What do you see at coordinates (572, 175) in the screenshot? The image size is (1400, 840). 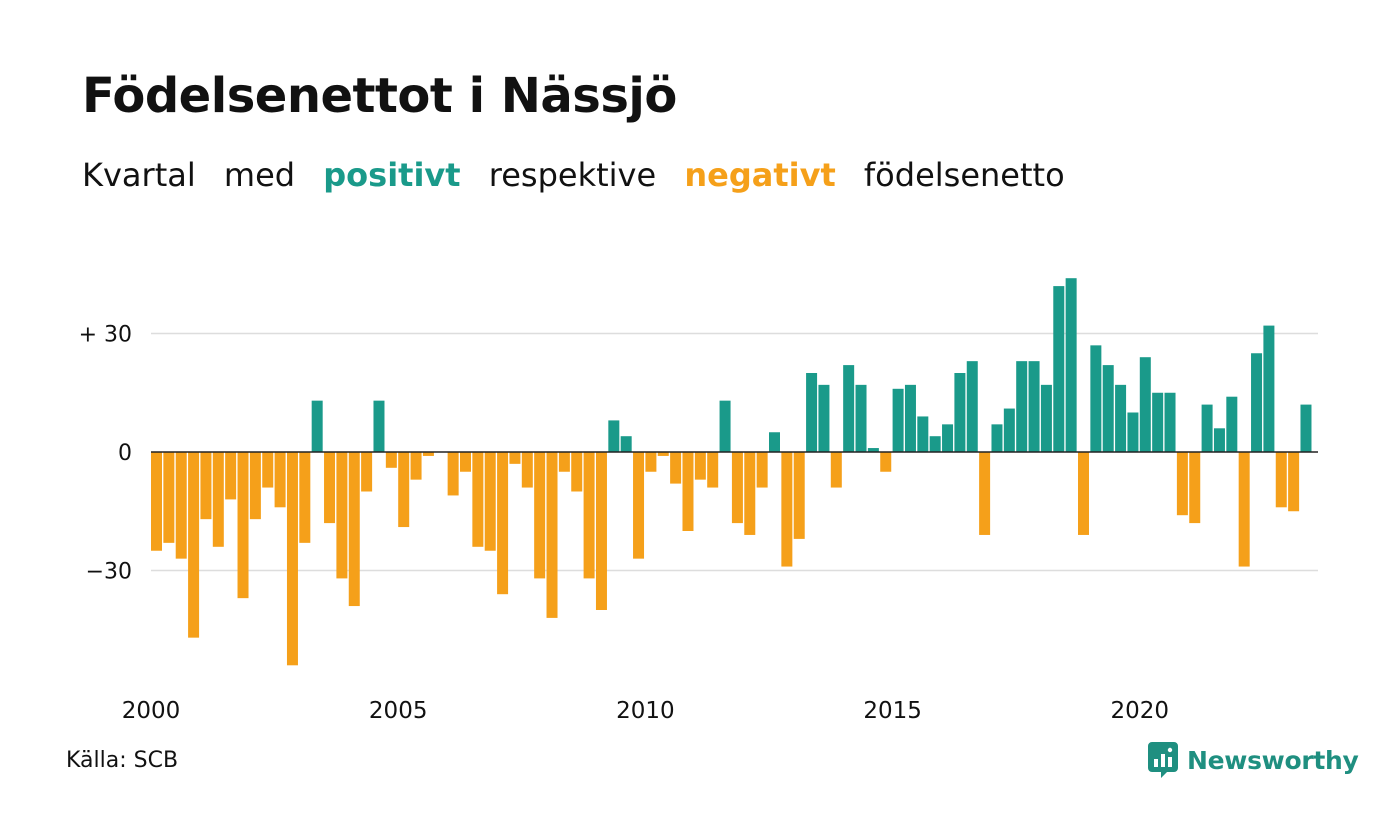 I see `subtitle-word: respektive` at bounding box center [572, 175].